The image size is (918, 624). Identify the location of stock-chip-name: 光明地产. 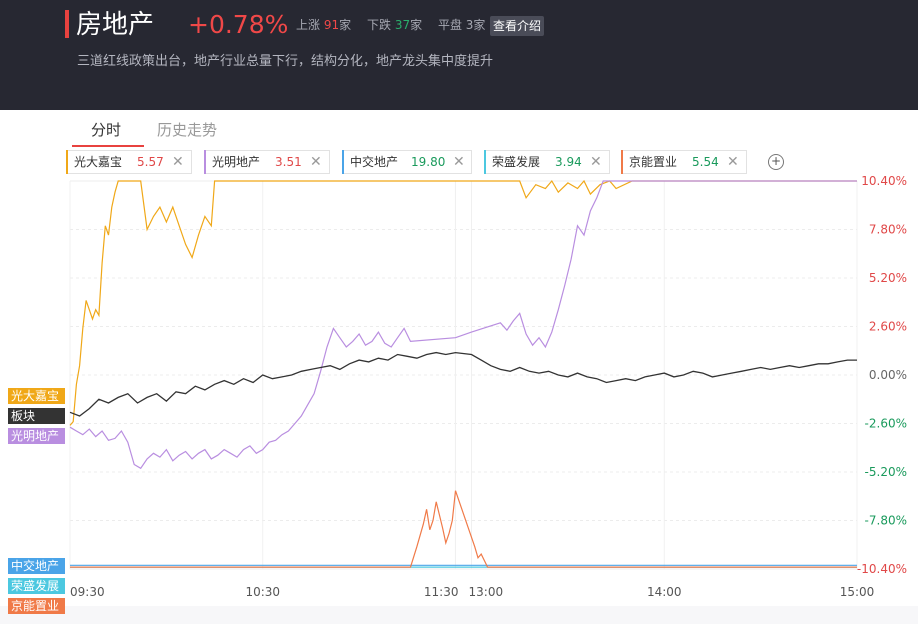
(236, 162).